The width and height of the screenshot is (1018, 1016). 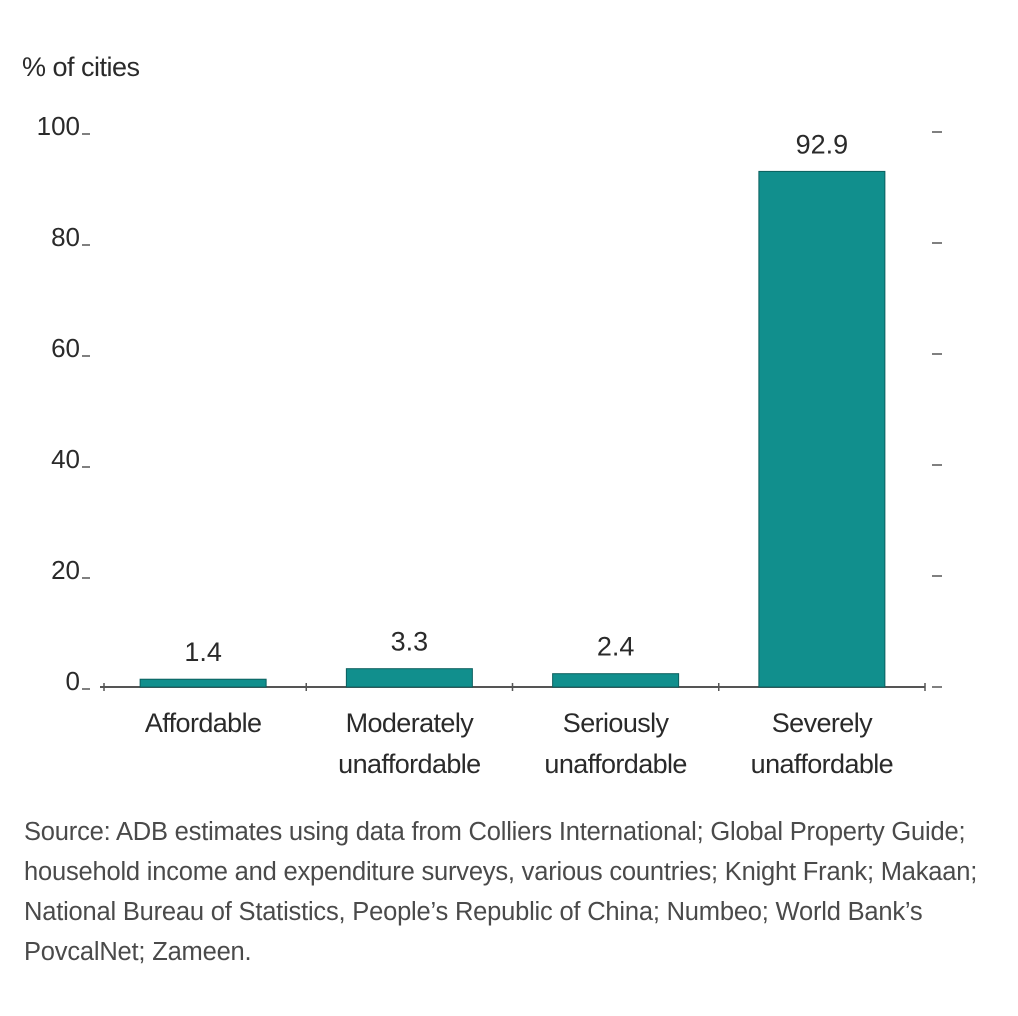 What do you see at coordinates (81, 67) in the screenshot?
I see `y-axis-label: % of cities` at bounding box center [81, 67].